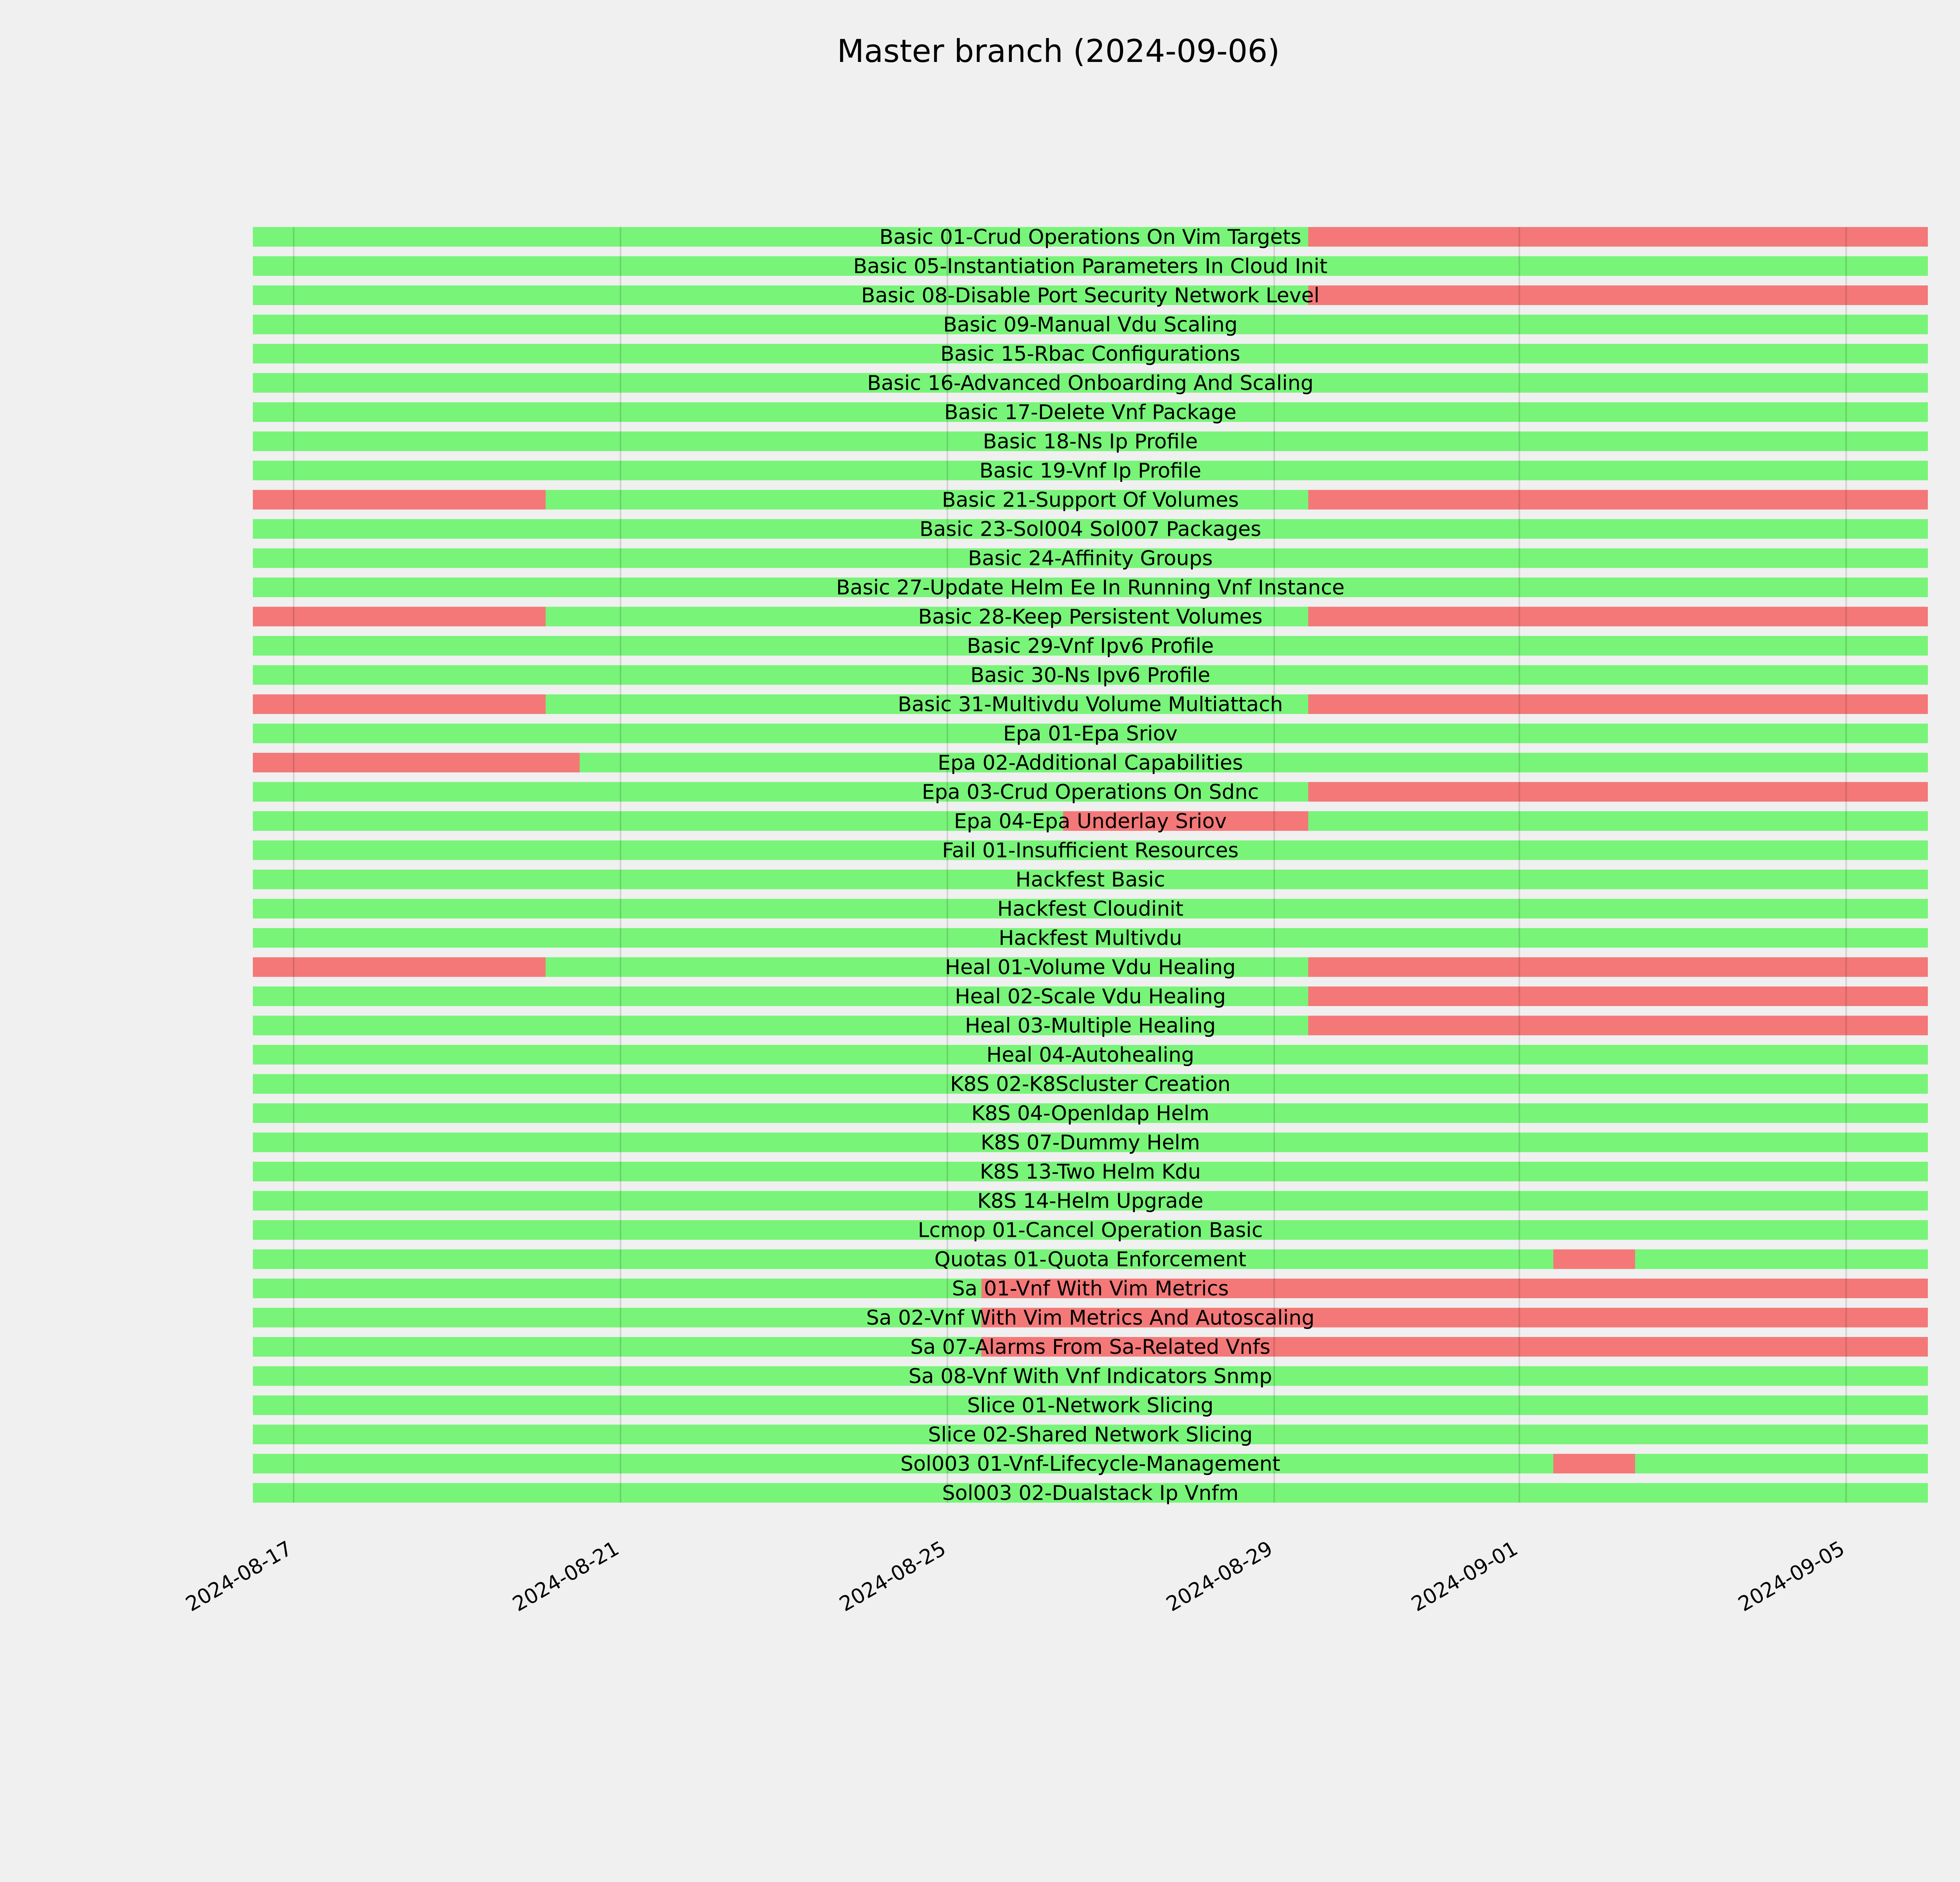  Describe the element at coordinates (566, 1576) in the screenshot. I see `x-tick-label: 2024-08-21` at that location.